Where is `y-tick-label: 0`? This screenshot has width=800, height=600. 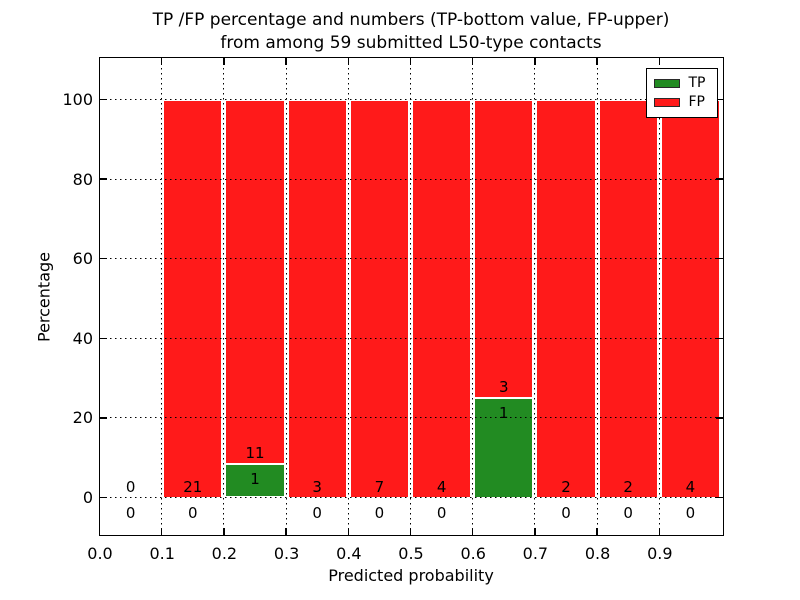
y-tick-label: 0 is located at coordinates (87, 497).